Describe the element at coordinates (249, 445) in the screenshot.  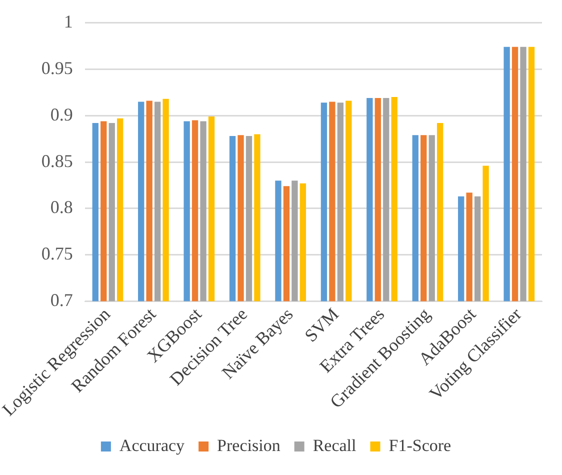
I see `legend-label: Precision` at that location.